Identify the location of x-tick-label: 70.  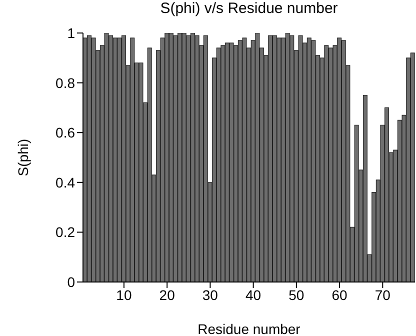
(382, 294).